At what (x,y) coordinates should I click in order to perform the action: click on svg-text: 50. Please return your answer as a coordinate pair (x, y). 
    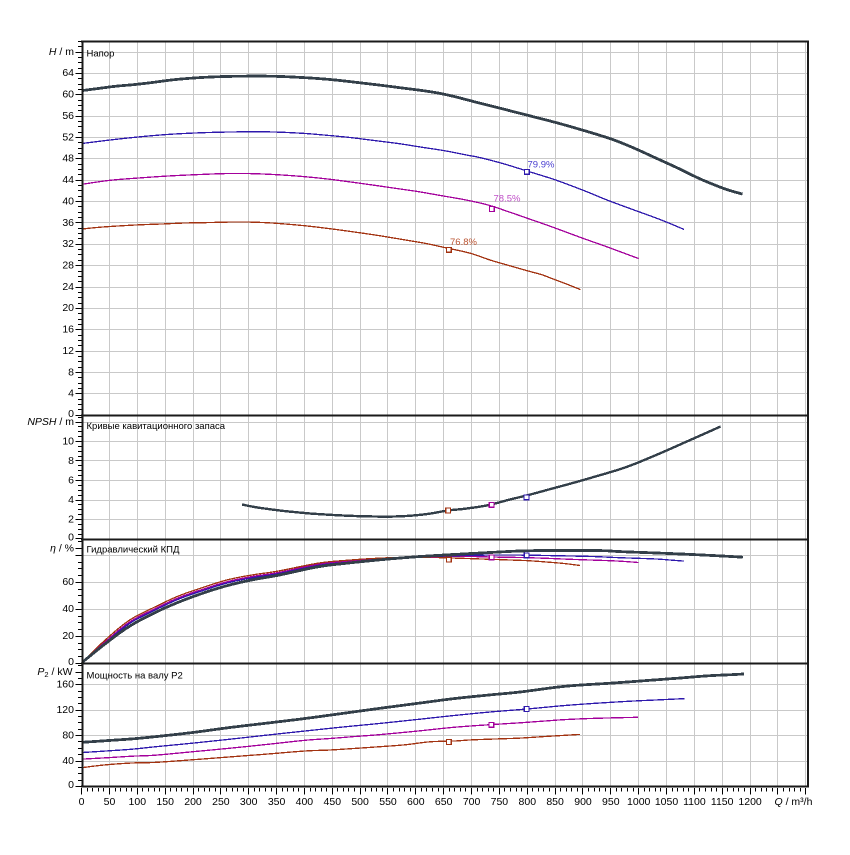
    Looking at the image, I should click on (110, 802).